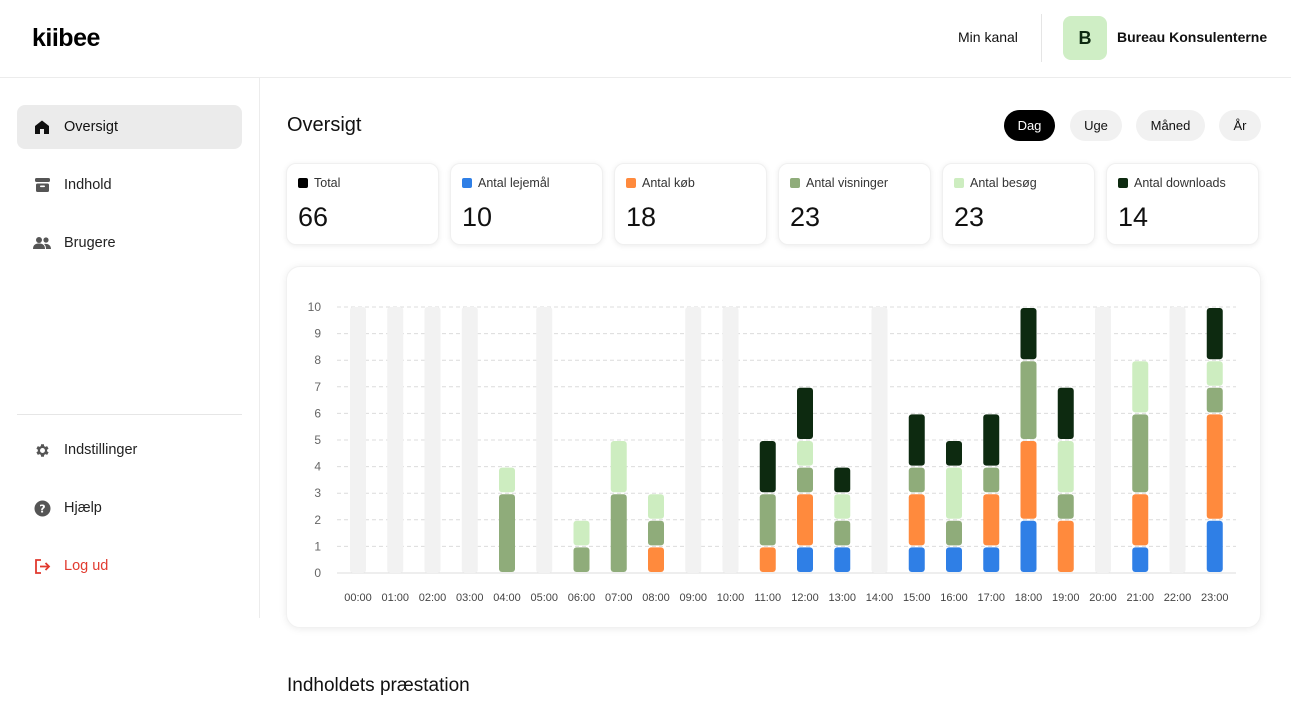 This screenshot has height=709, width=1291. Describe the element at coordinates (129, 127) in the screenshot. I see `sidebar-item-oversigt: Oversigt` at that location.